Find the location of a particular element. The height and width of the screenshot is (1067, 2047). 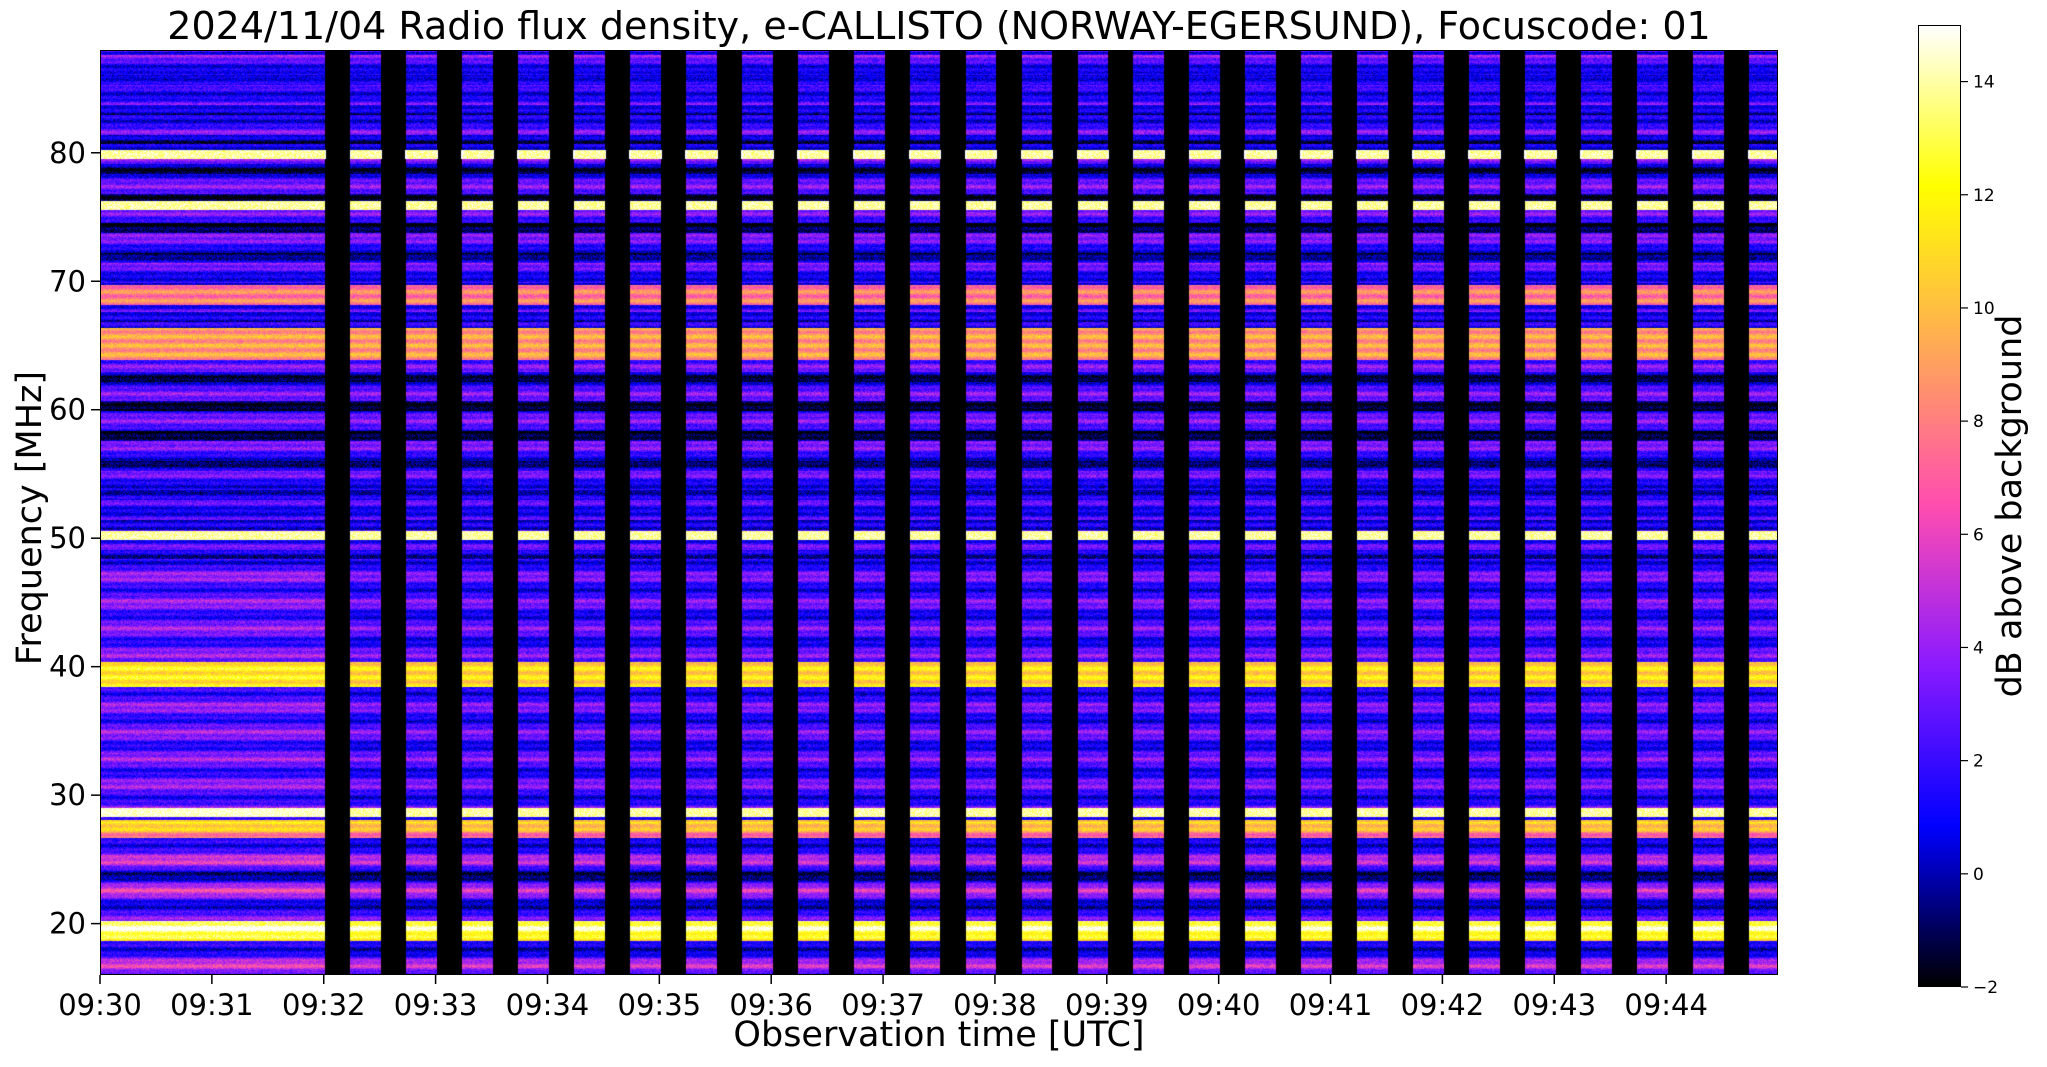

x-tick-label: 09:39 is located at coordinates (1107, 1005).